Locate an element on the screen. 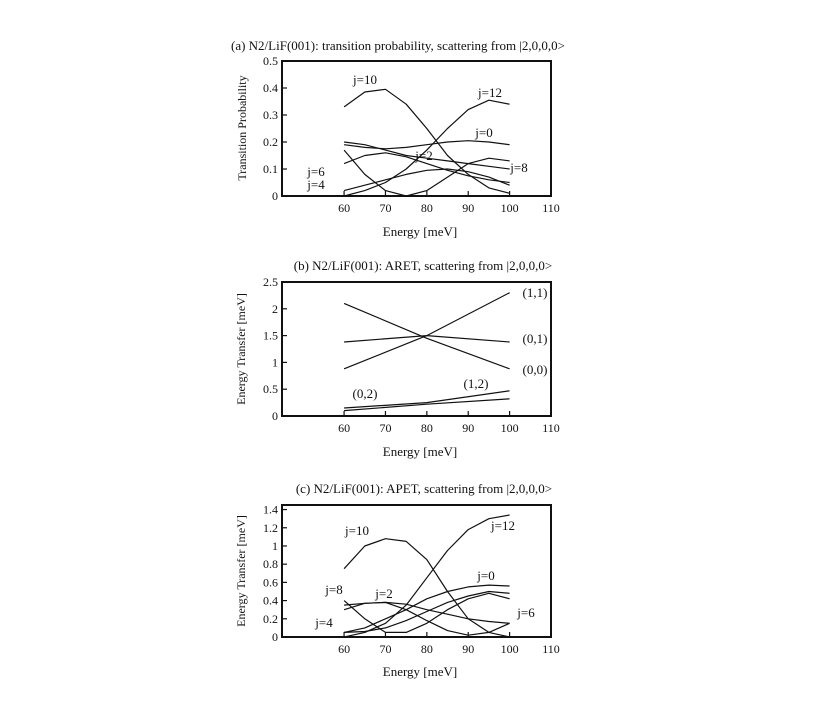 The width and height of the screenshot is (820, 722). y-tick-label-a: 0 is located at coordinates (275, 196).